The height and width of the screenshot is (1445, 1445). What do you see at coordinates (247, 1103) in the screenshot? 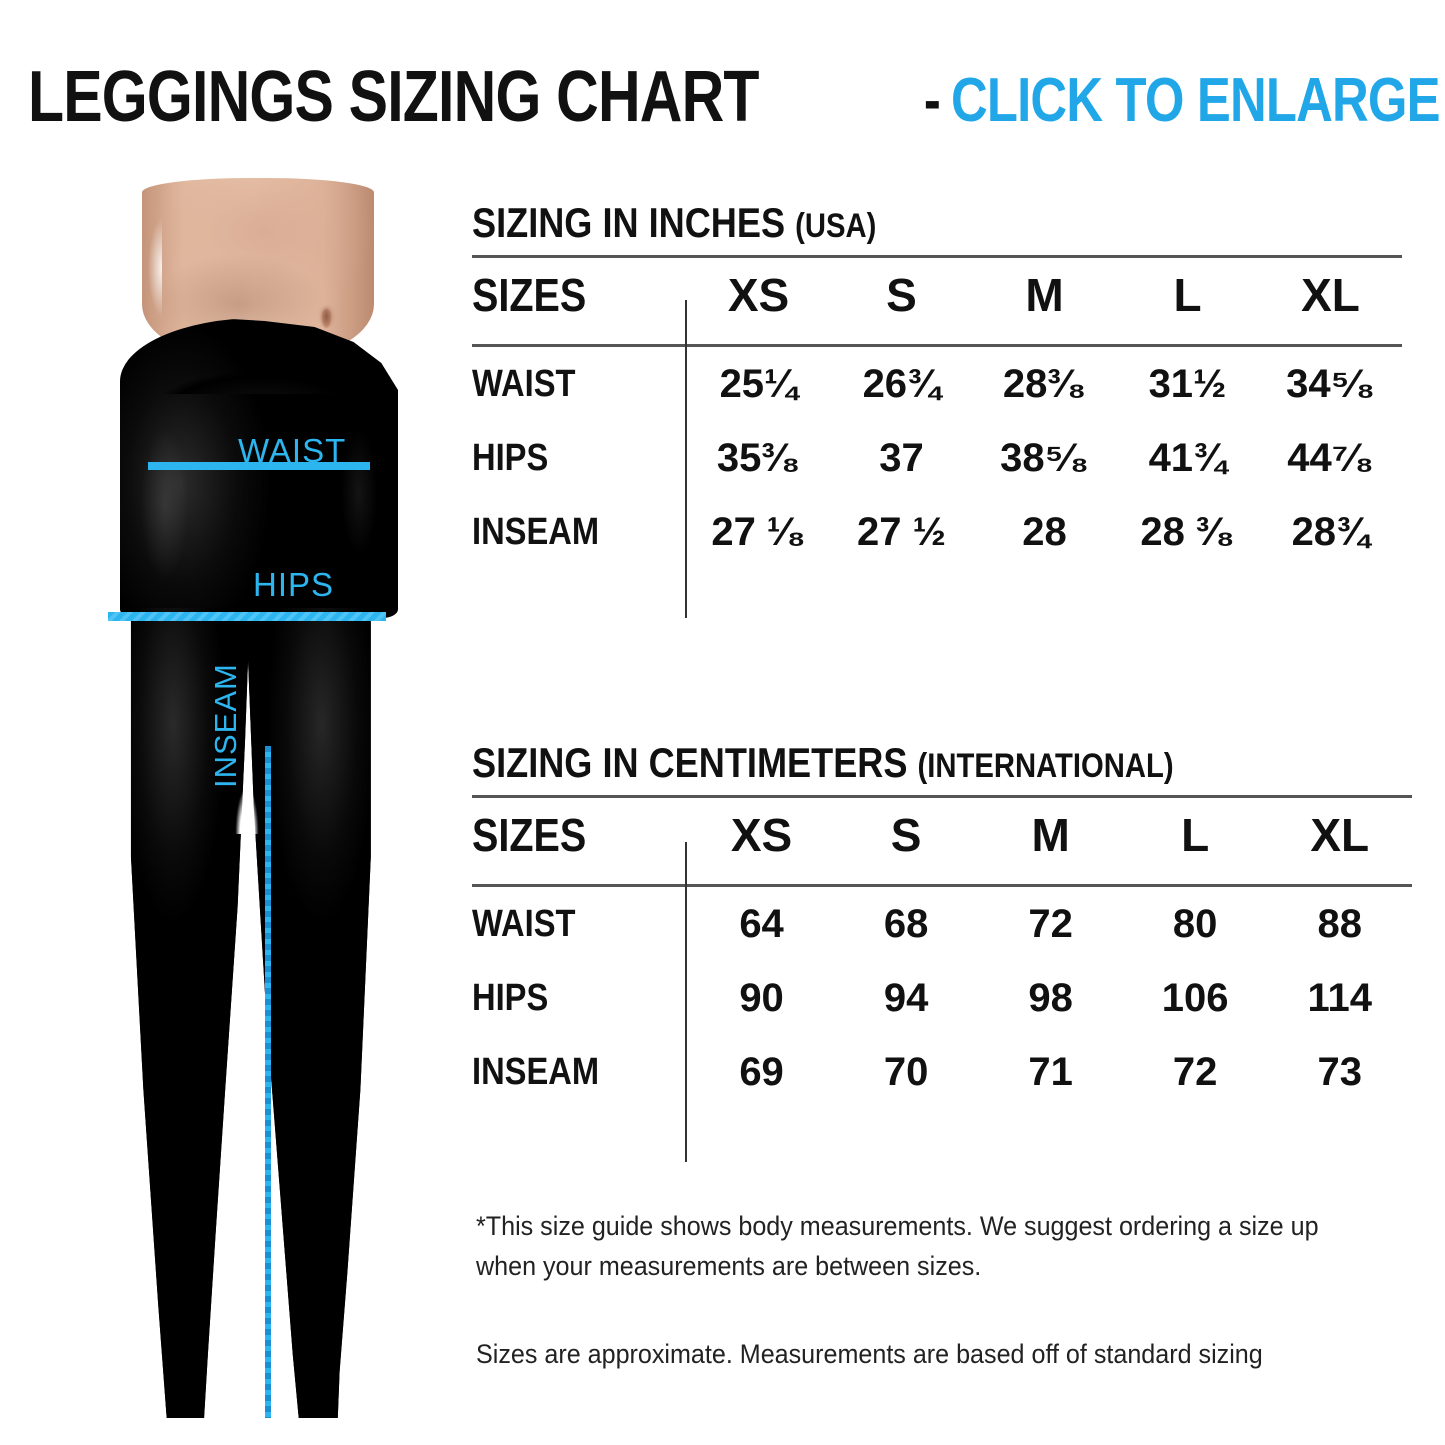
I see `inner-leg-gap` at bounding box center [247, 1103].